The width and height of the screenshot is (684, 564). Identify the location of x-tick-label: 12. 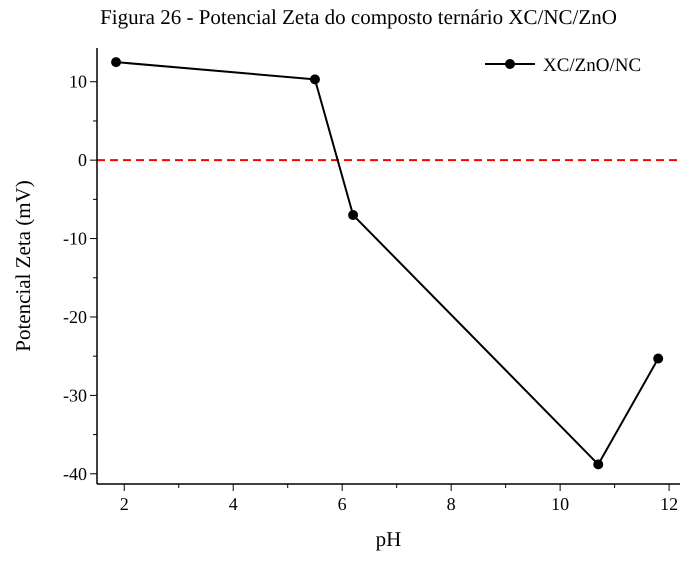
(669, 504).